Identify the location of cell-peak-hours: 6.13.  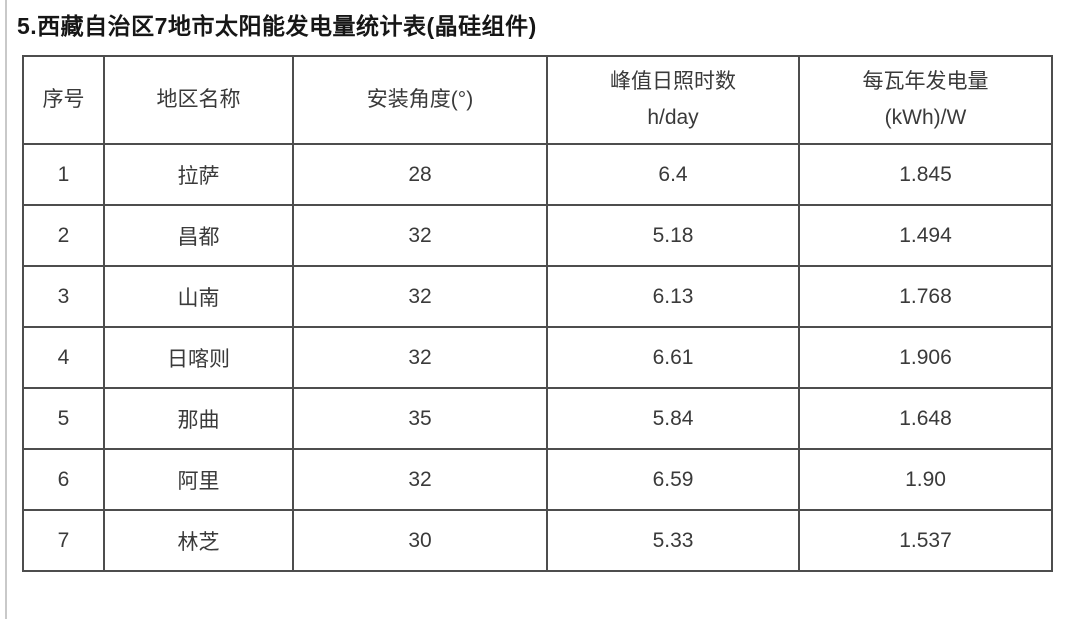
(673, 296).